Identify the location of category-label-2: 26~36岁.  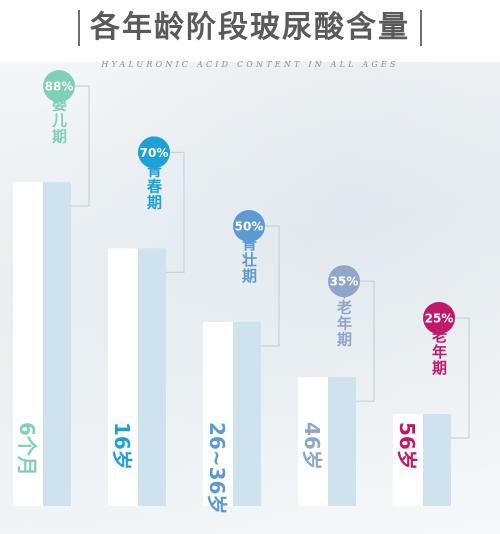
(217, 468).